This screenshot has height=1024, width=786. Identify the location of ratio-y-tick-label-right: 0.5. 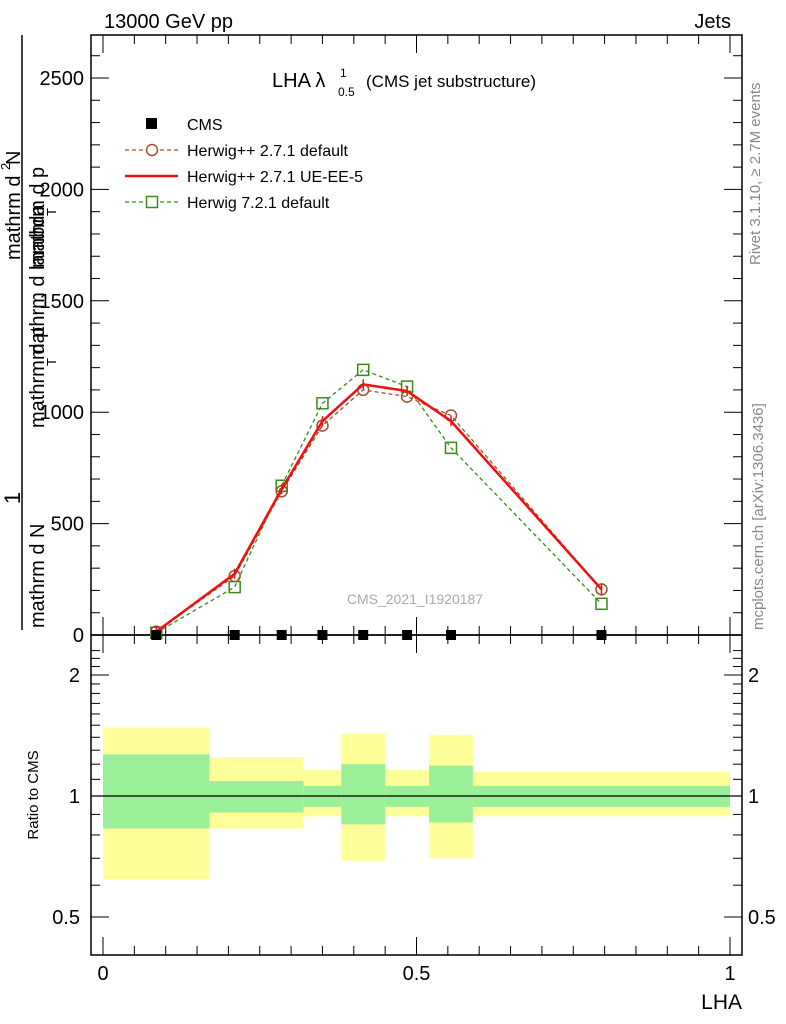
(762, 918).